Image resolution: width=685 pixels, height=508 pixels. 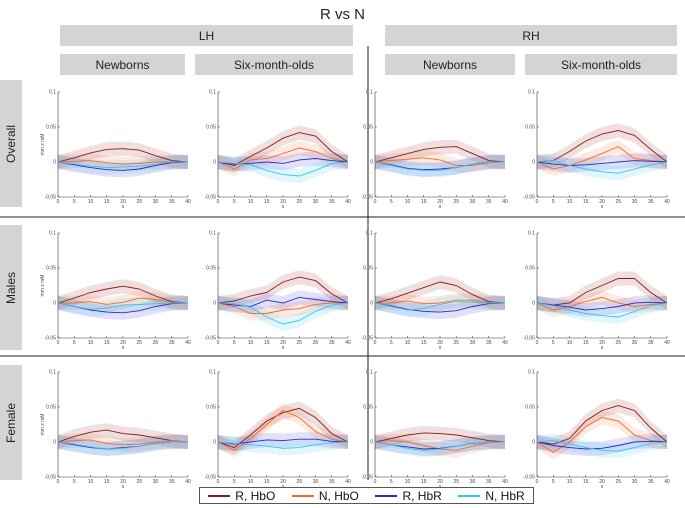 I want to click on row-header-female: Female, so click(x=11, y=422).